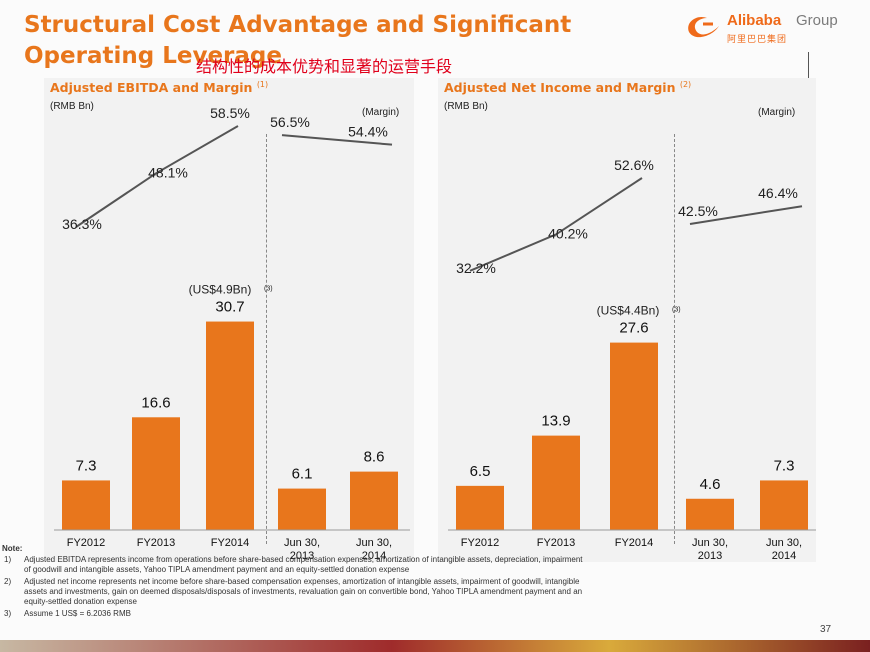 This screenshot has width=870, height=652. What do you see at coordinates (8, 559) in the screenshot?
I see `note-number: 1)` at bounding box center [8, 559].